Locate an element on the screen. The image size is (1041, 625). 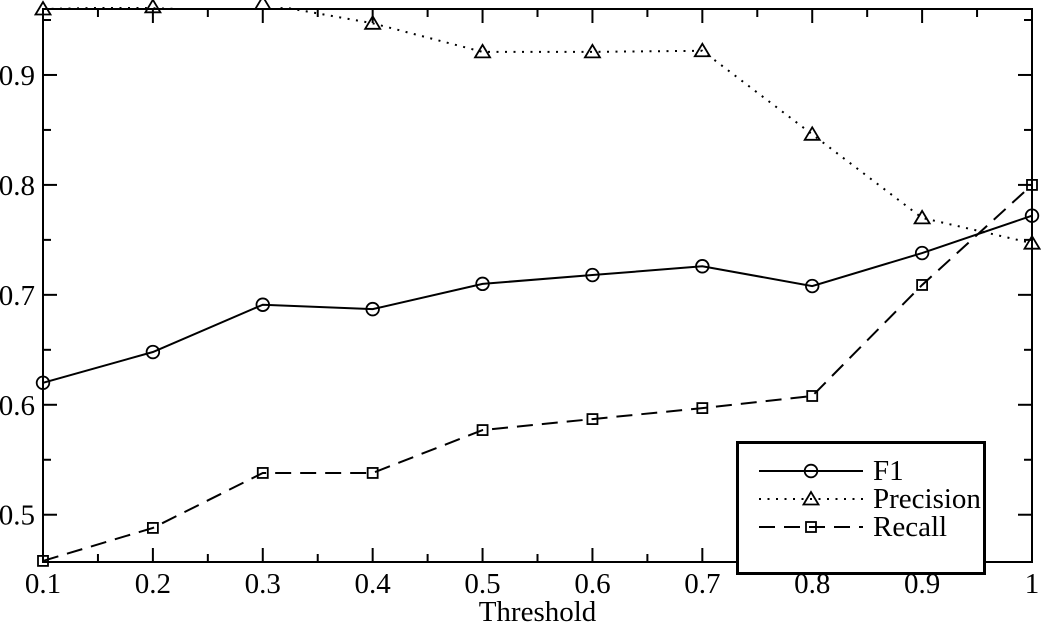
legend-label-f1: F1 is located at coordinates (888, 471).